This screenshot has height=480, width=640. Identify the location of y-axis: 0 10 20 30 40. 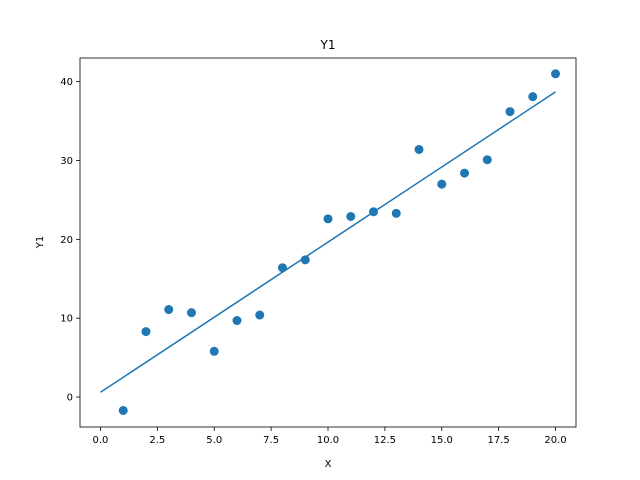
(70, 240).